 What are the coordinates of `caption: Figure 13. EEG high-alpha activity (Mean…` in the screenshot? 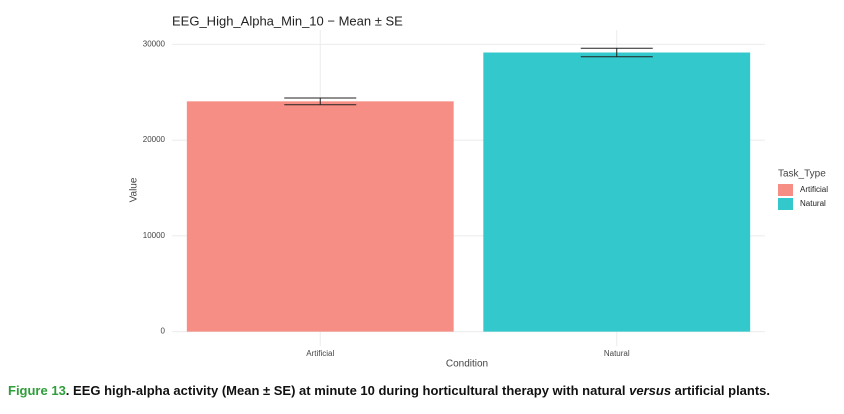 It's located at (389, 390).